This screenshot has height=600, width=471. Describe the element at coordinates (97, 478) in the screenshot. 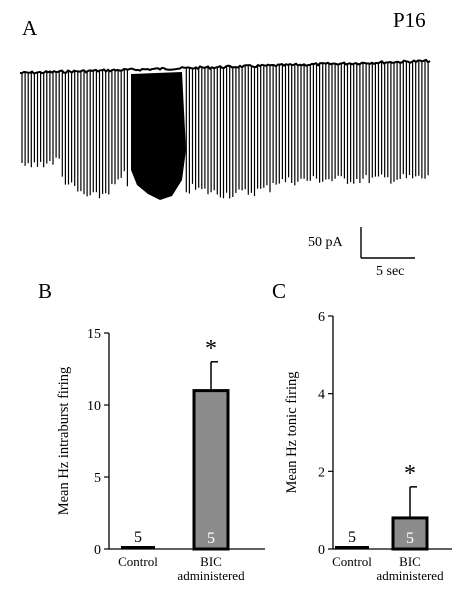

I see `y-tick-label: 5` at that location.